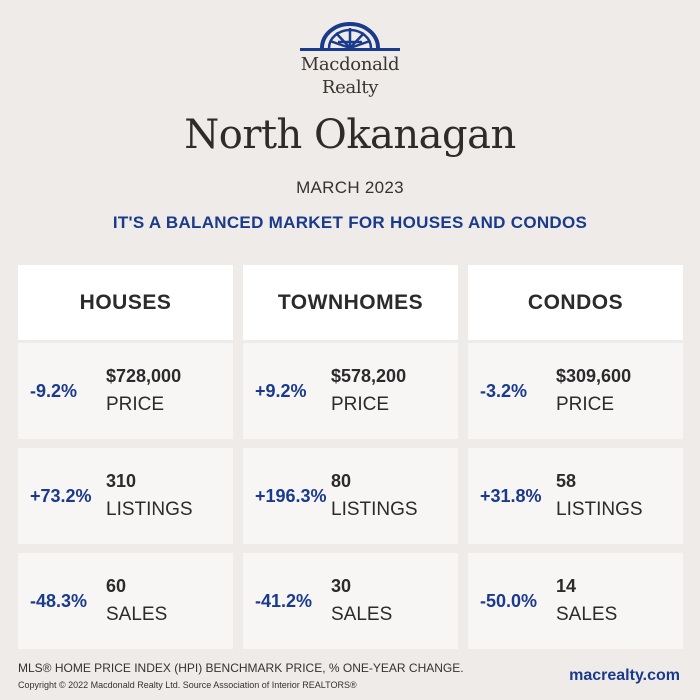 This screenshot has width=700, height=700. I want to click on change-percent: +73.2%, so click(61, 495).